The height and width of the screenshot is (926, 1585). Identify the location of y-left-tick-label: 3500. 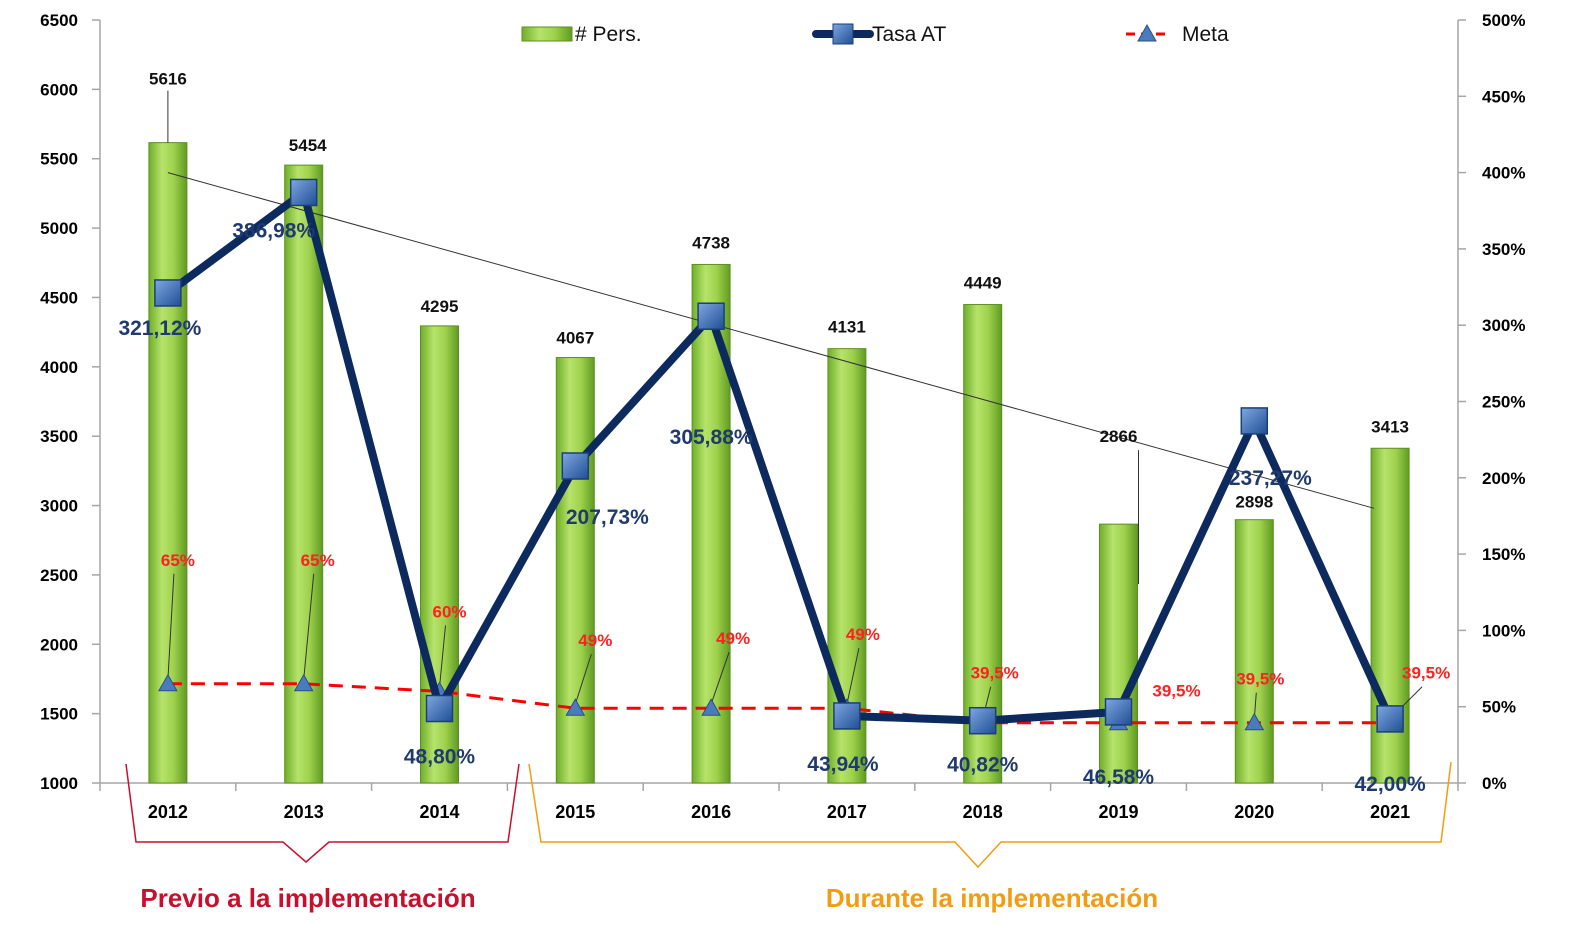
(59, 436).